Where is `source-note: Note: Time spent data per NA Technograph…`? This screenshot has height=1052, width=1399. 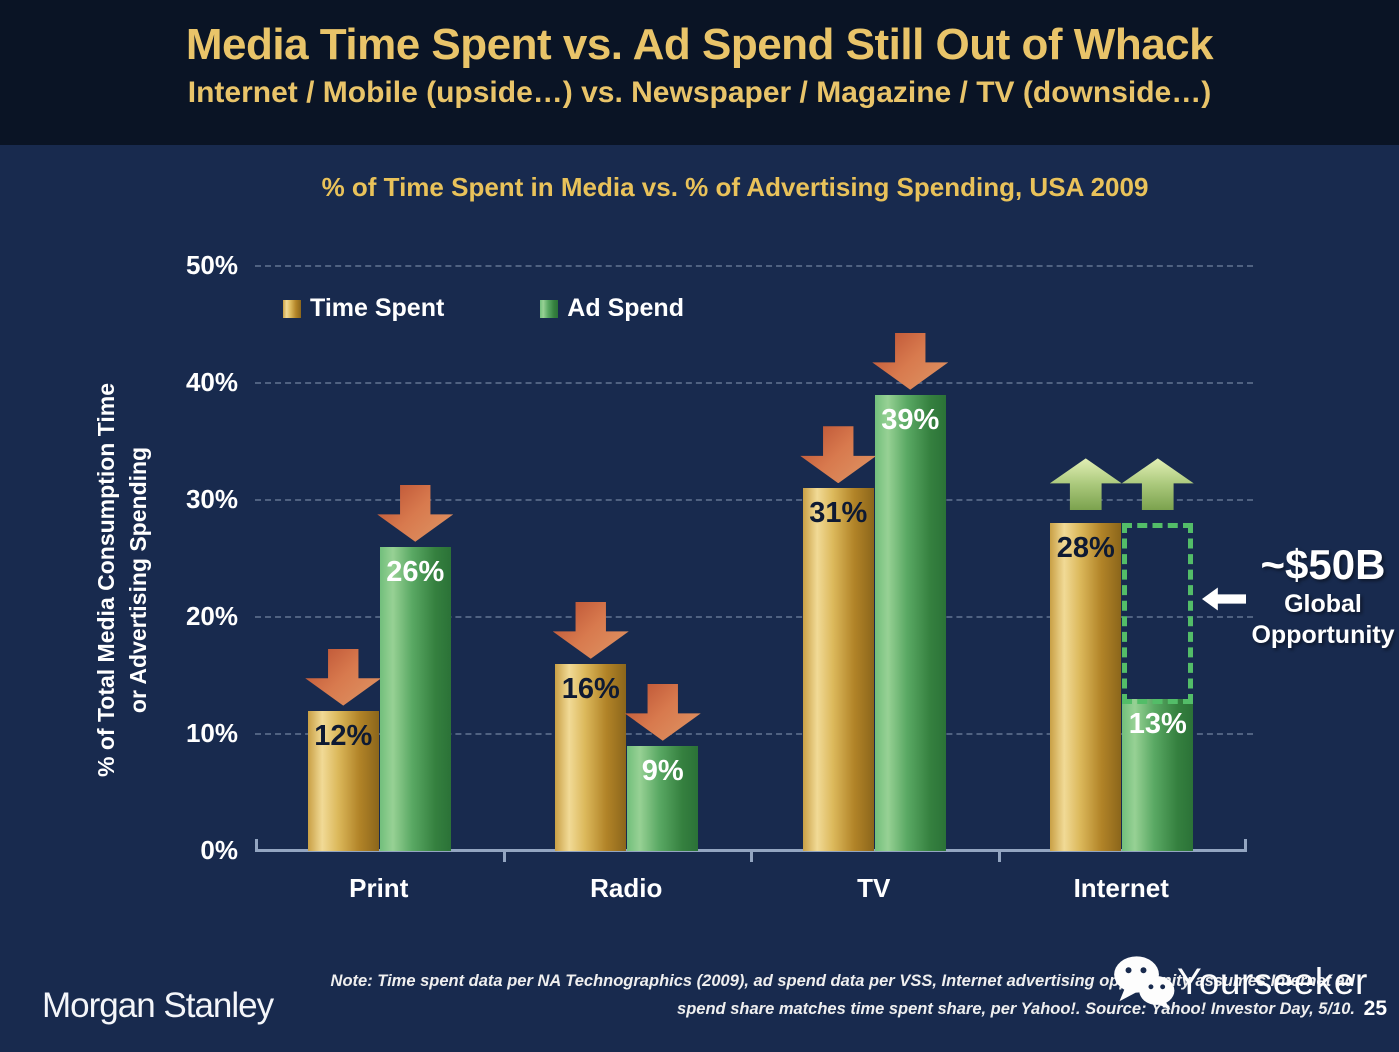 source-note: Note: Time spent data per NA Technograph… is located at coordinates (825, 995).